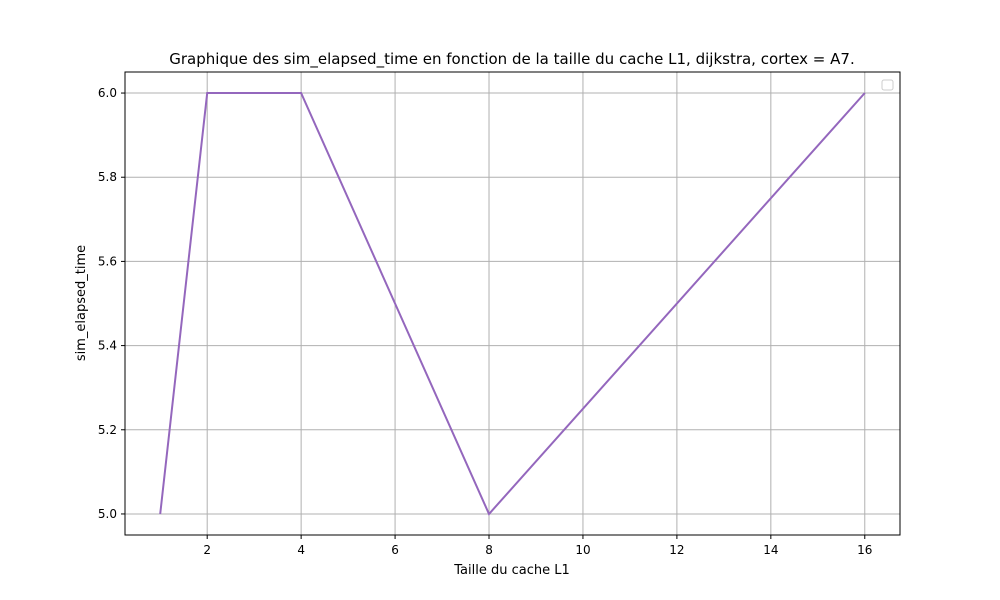 This screenshot has height=600, width=1000. What do you see at coordinates (511, 570) in the screenshot?
I see `x-axis-label: Taille du cache L1` at bounding box center [511, 570].